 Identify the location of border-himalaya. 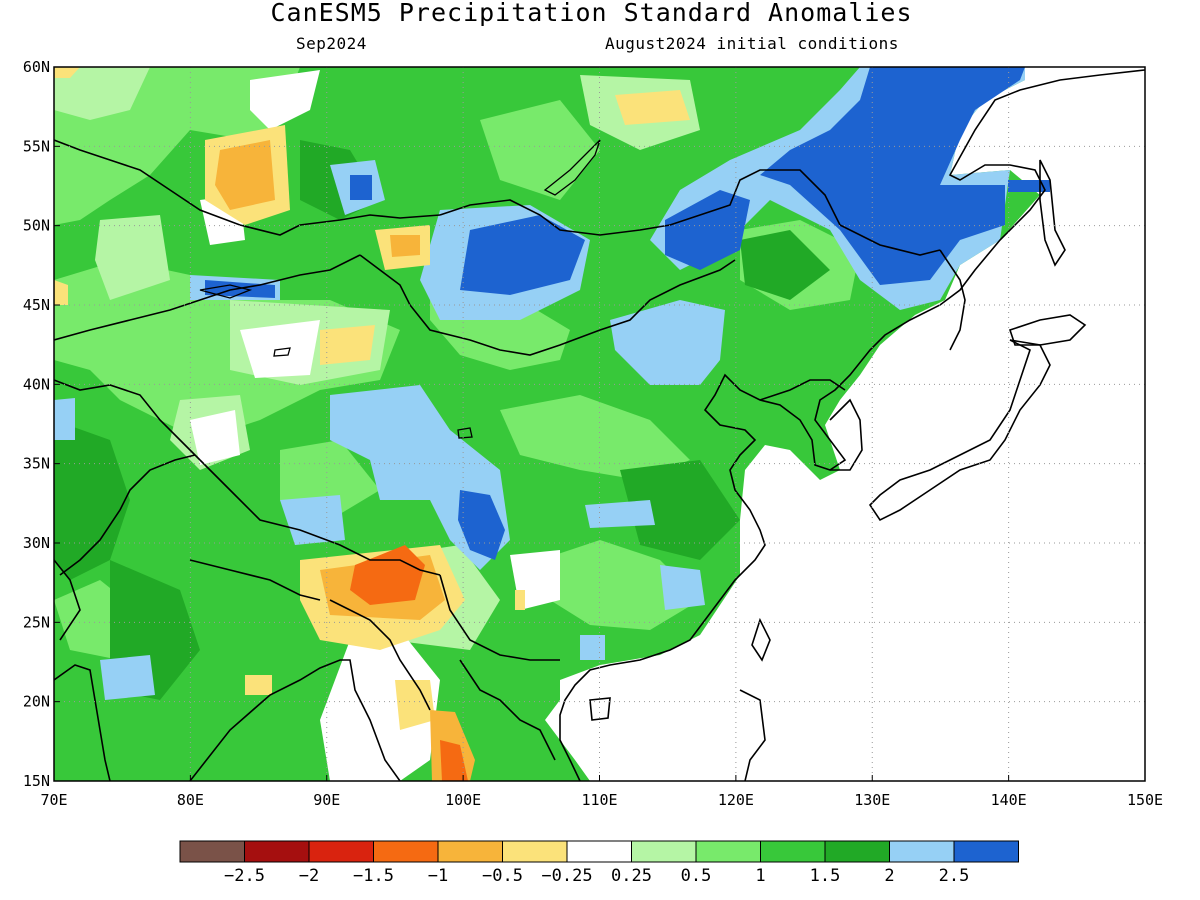
(320, 517).